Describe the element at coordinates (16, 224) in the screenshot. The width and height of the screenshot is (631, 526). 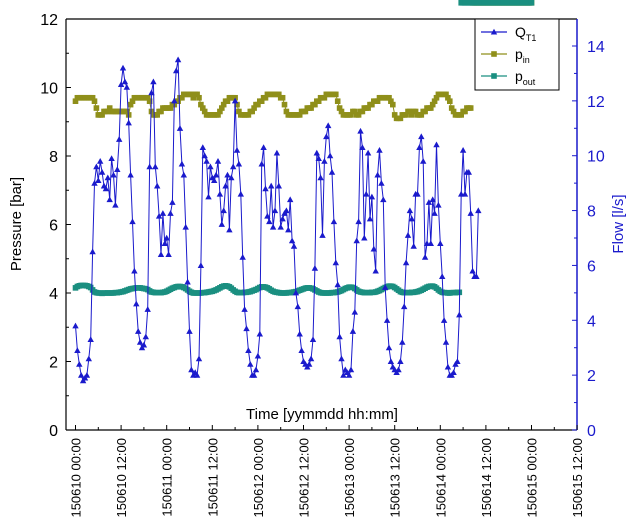
I see `left-y-axis-title: Pressure [bar]` at that location.